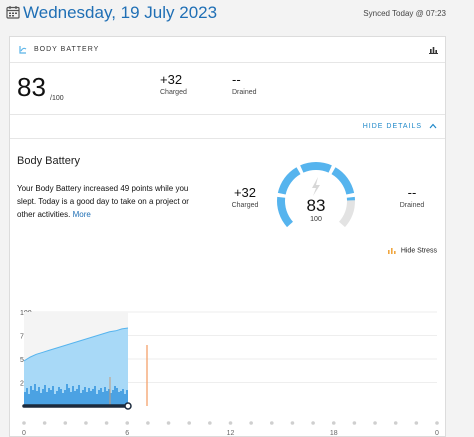 Image resolution: width=474 pixels, height=437 pixels. I want to click on body-battery-gauge: 83 100, so click(316, 195).